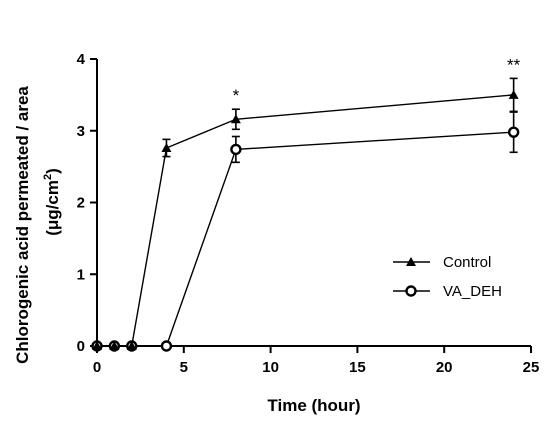 The image size is (550, 423). Describe the element at coordinates (81, 131) in the screenshot. I see `y-tick-label: 3` at that location.